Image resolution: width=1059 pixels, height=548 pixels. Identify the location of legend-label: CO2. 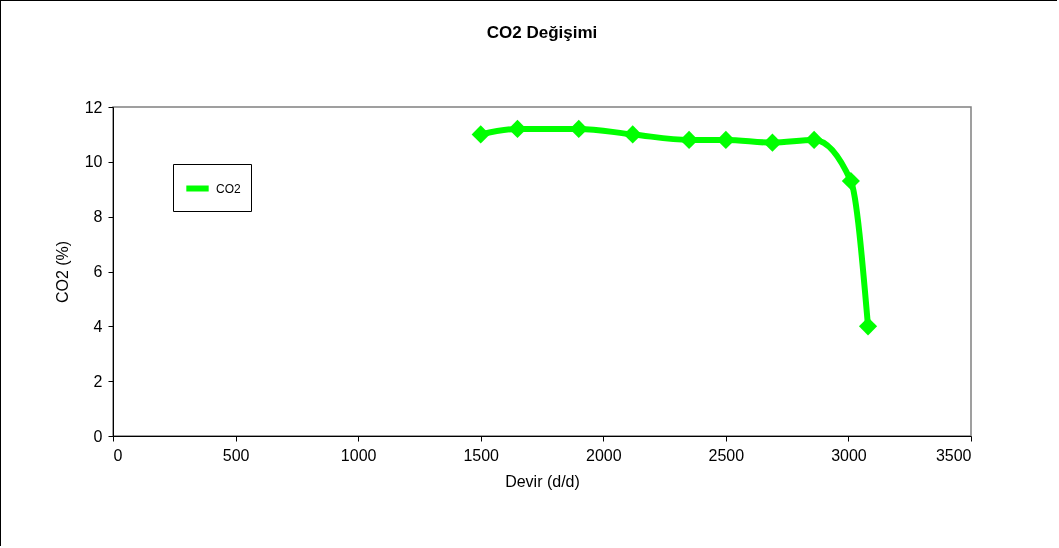
(228, 188).